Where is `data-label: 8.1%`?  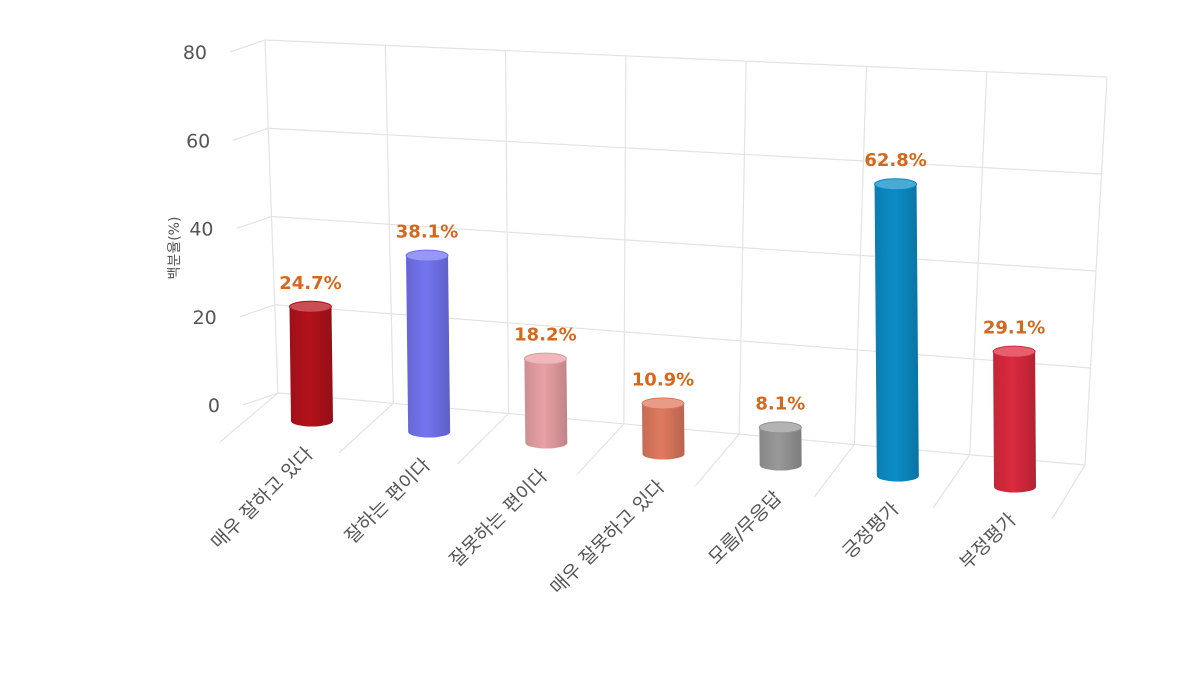
data-label: 8.1% is located at coordinates (780, 403).